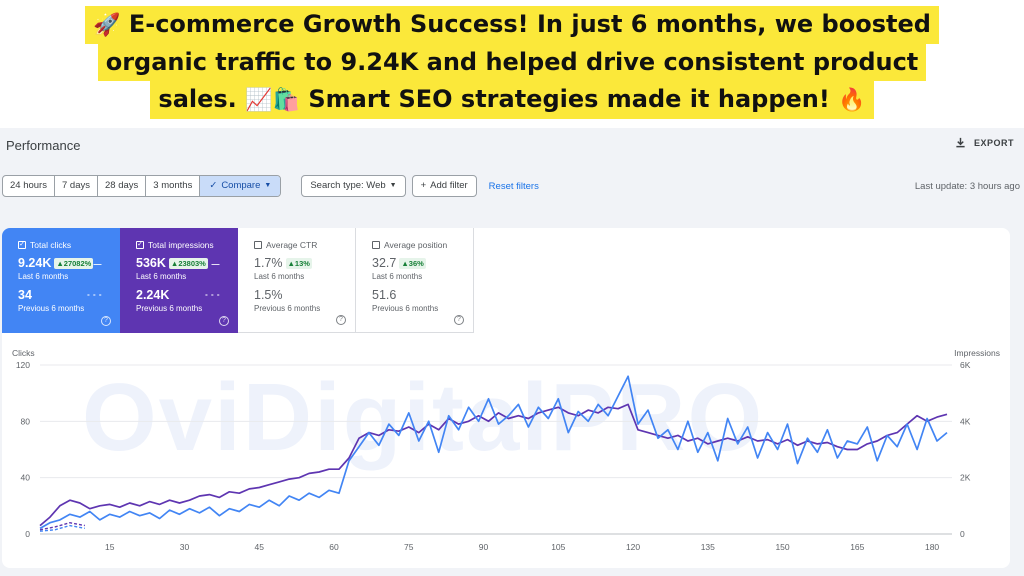 This screenshot has width=1024, height=576. I want to click on change-badge: ▲27082%, so click(74, 263).